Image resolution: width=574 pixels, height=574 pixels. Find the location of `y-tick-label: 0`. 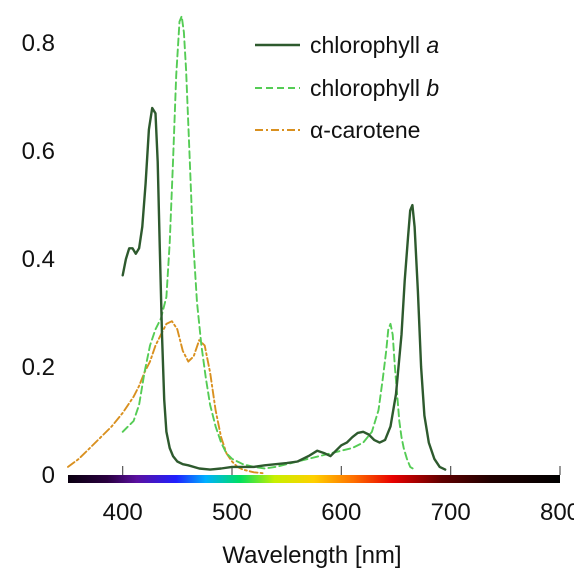

y-tick-label: 0 is located at coordinates (48, 475).